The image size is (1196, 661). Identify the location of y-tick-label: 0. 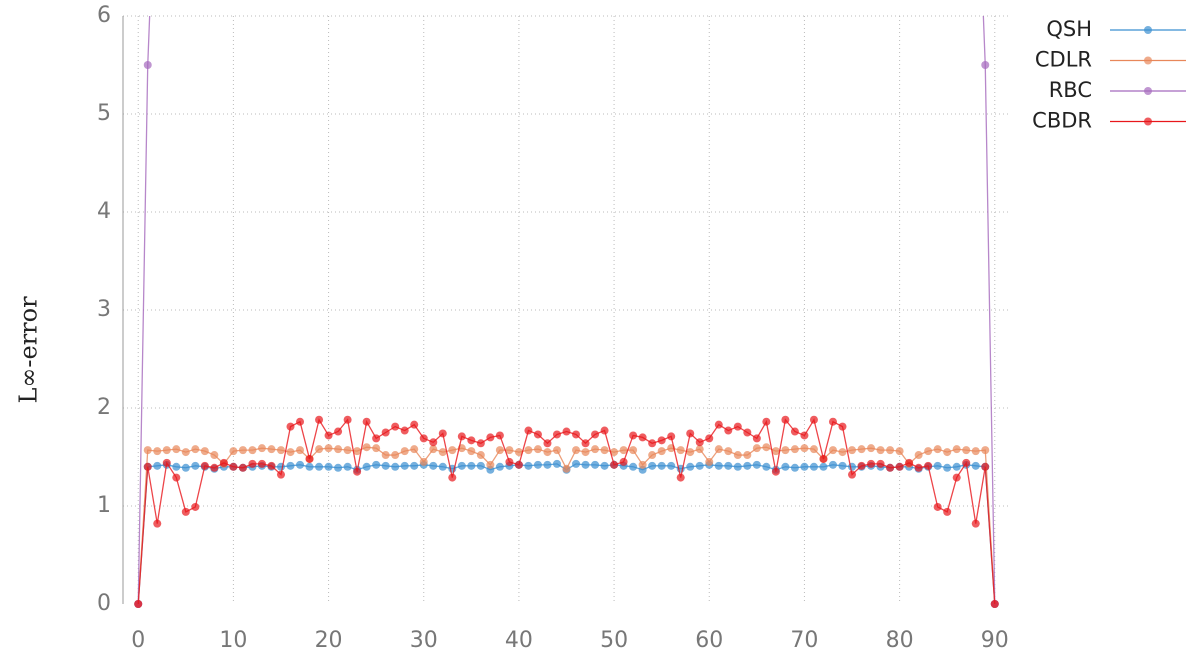
(104, 603).